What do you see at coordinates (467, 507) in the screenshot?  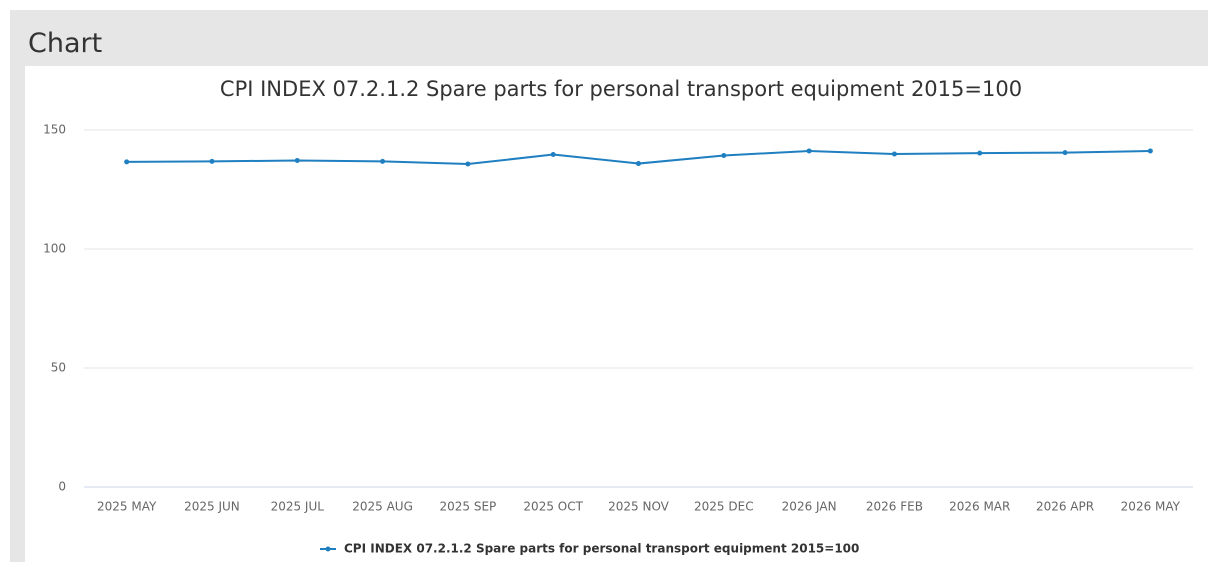 I see `x-tick-label: 2025 SEP` at bounding box center [467, 507].